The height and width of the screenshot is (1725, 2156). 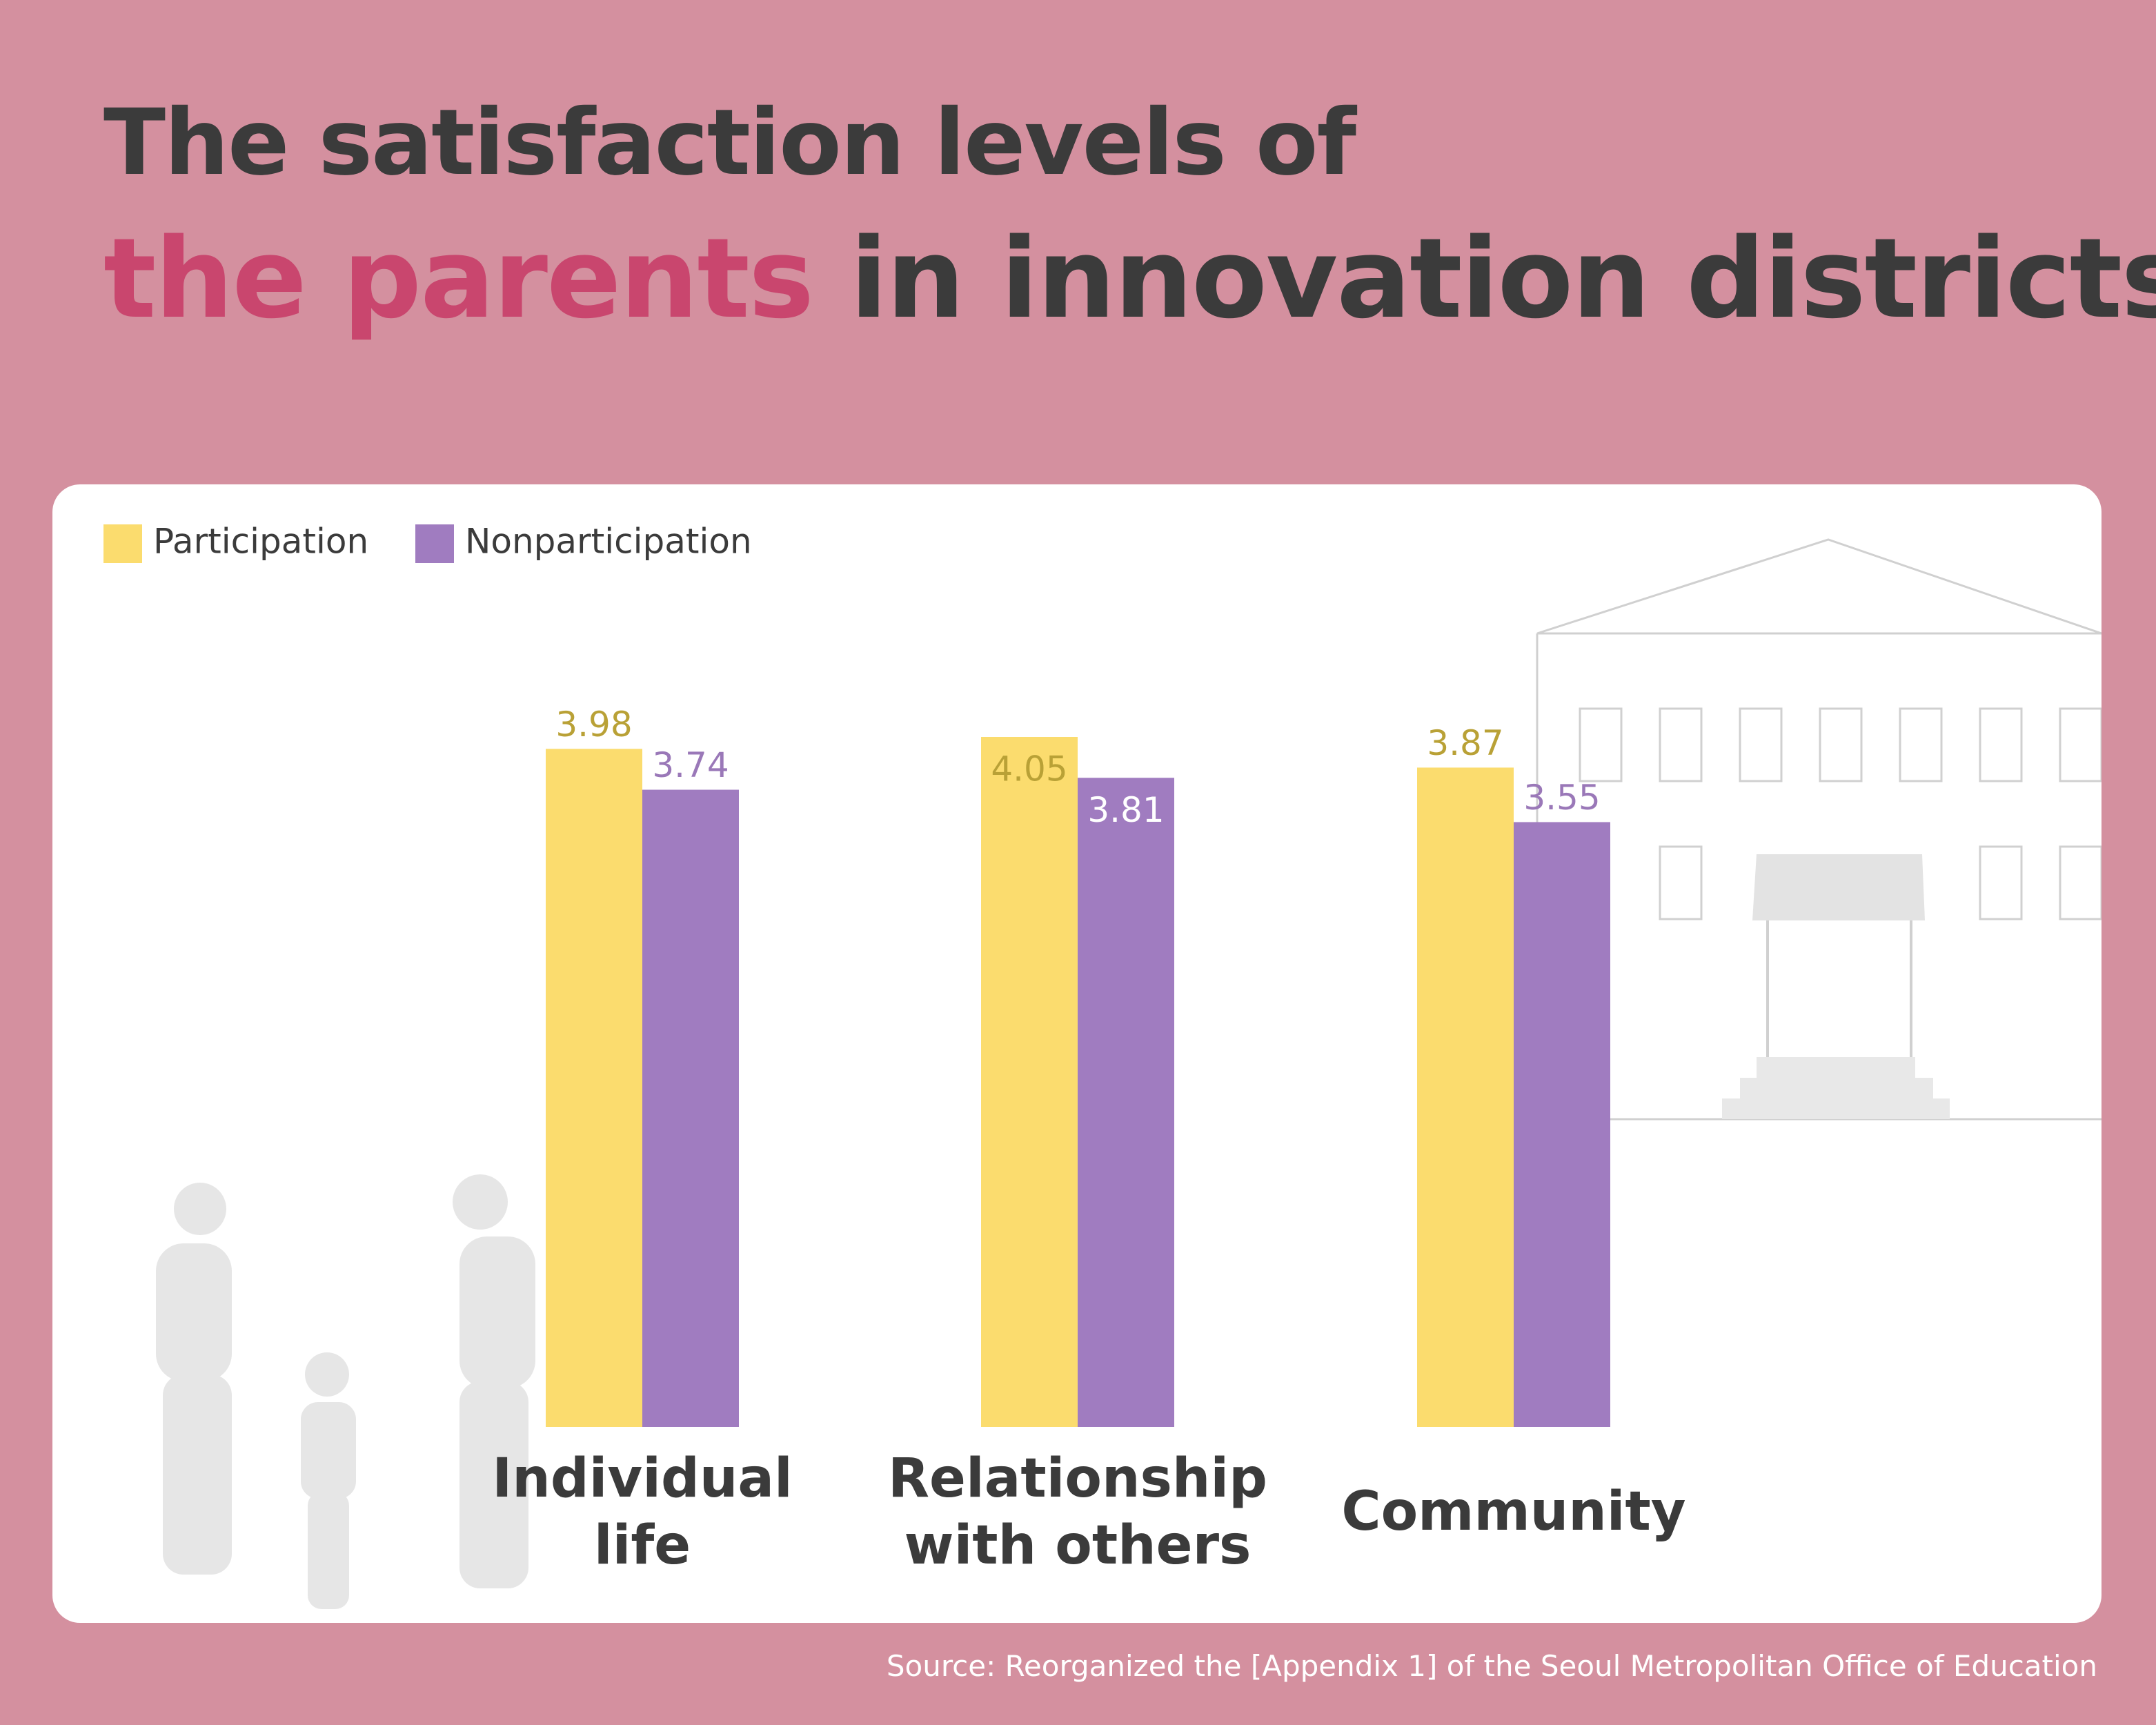 What do you see at coordinates (458, 278) in the screenshot?
I see `title-highlight: the parents` at bounding box center [458, 278].